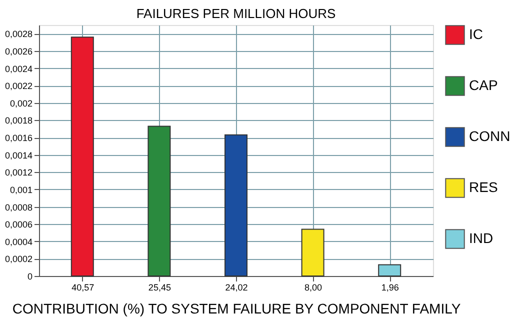 Image resolution: width=515 pixels, height=322 pixels. What do you see at coordinates (83, 287) in the screenshot?
I see `x-tick-label: 40,57` at bounding box center [83, 287].